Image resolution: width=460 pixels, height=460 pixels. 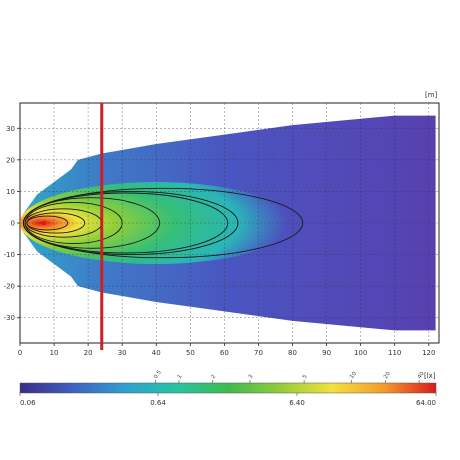 I want to click on x-tick-label: 30, so click(x=122, y=353).